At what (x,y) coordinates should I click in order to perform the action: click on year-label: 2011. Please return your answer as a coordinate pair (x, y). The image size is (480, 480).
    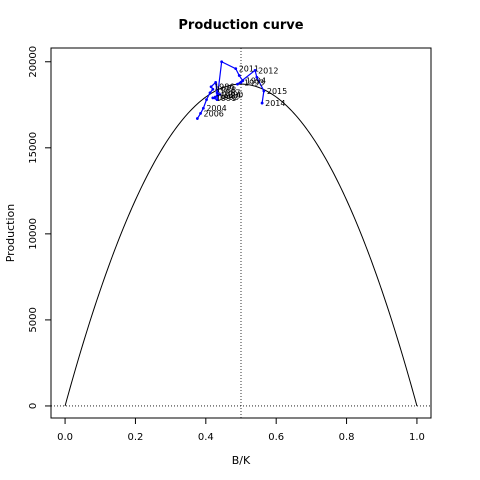
    Looking at the image, I should click on (249, 69).